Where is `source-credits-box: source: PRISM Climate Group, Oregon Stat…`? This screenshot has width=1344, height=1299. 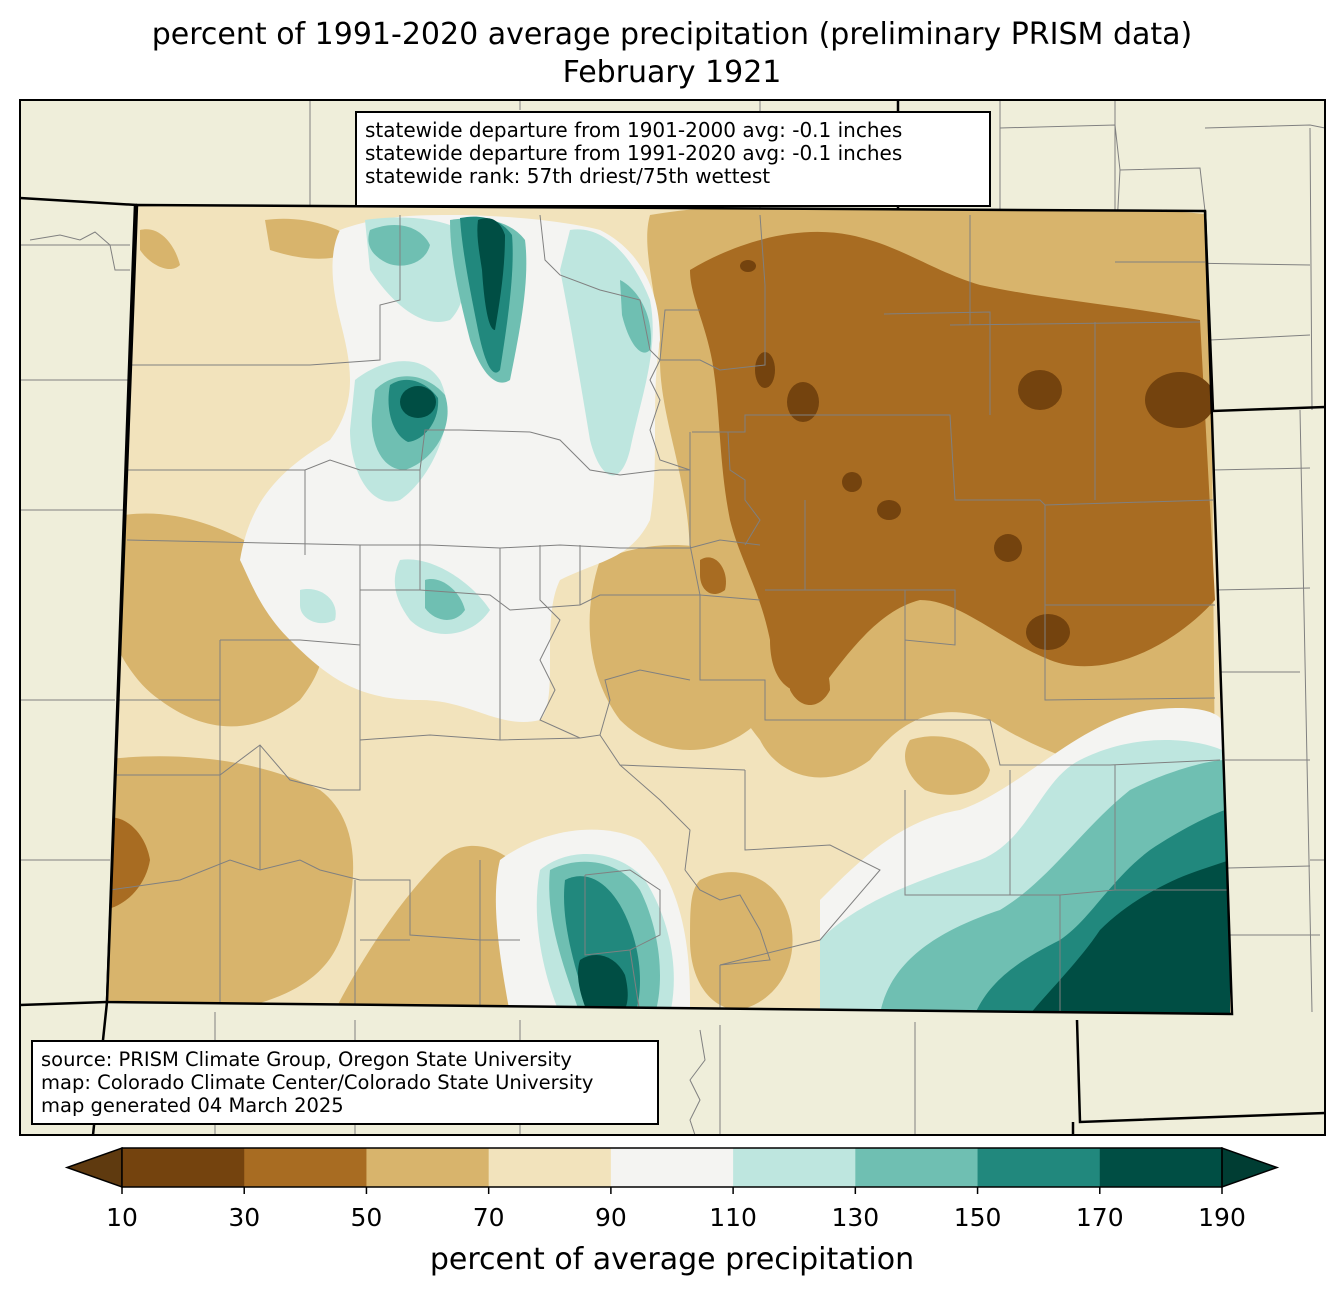
source-credits-box: source: PRISM Climate Group, Oregon Stat… is located at coordinates (345, 1082).